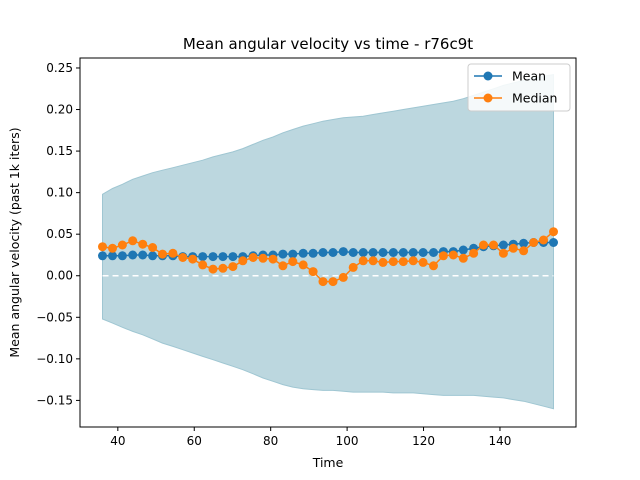 The image size is (640, 480). Describe the element at coordinates (59, 276) in the screenshot. I see `y-tick-label: 0.00` at that location.